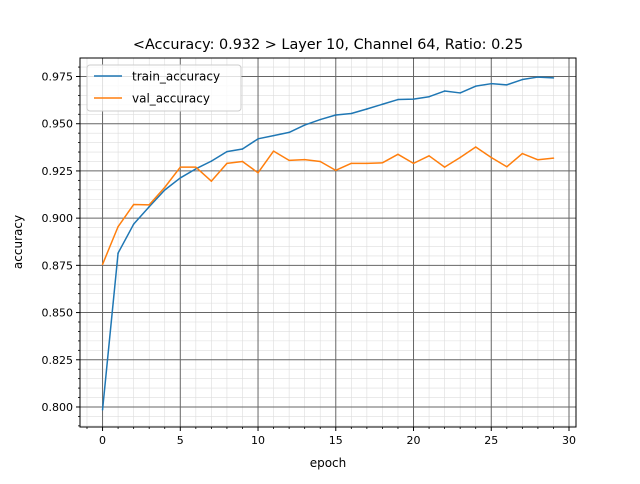 The image size is (640, 484). Describe the element at coordinates (102, 440) in the screenshot. I see `x-tick-label: 0` at that location.